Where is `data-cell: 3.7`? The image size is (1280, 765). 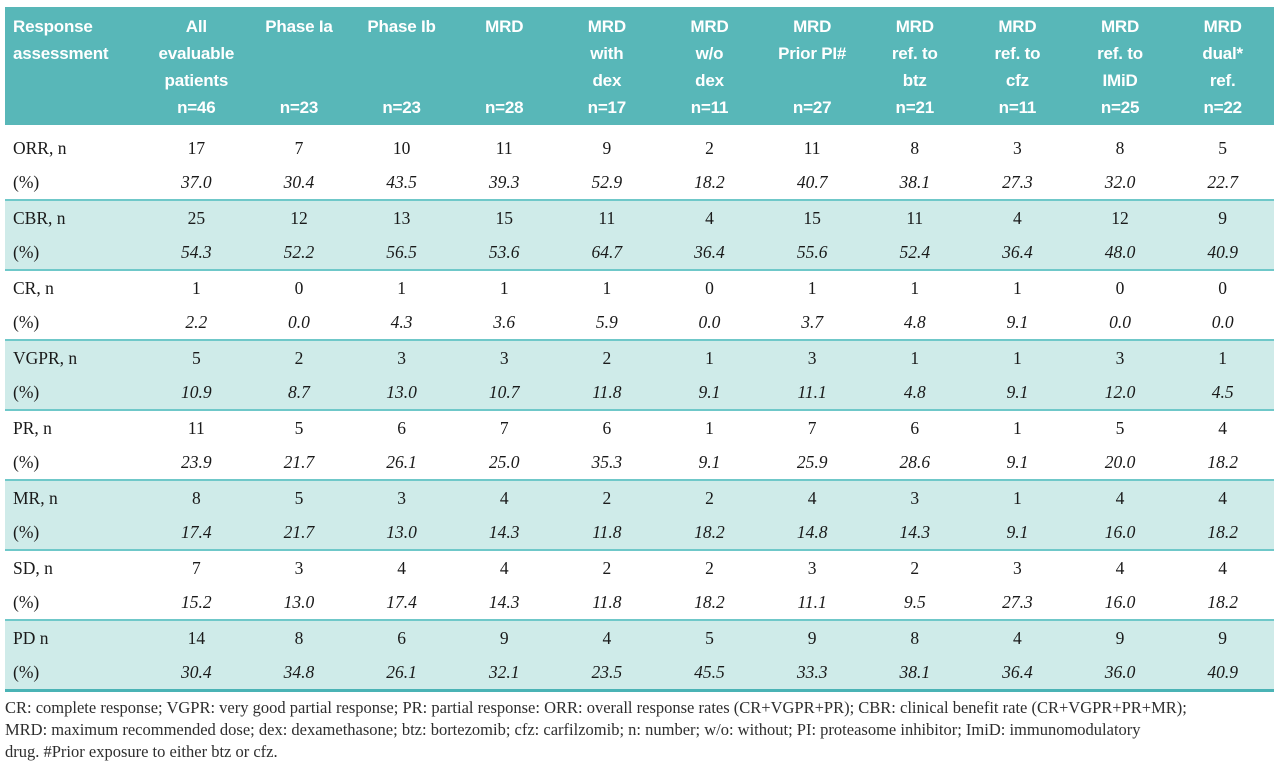 data-cell: 3.7 is located at coordinates (812, 321).